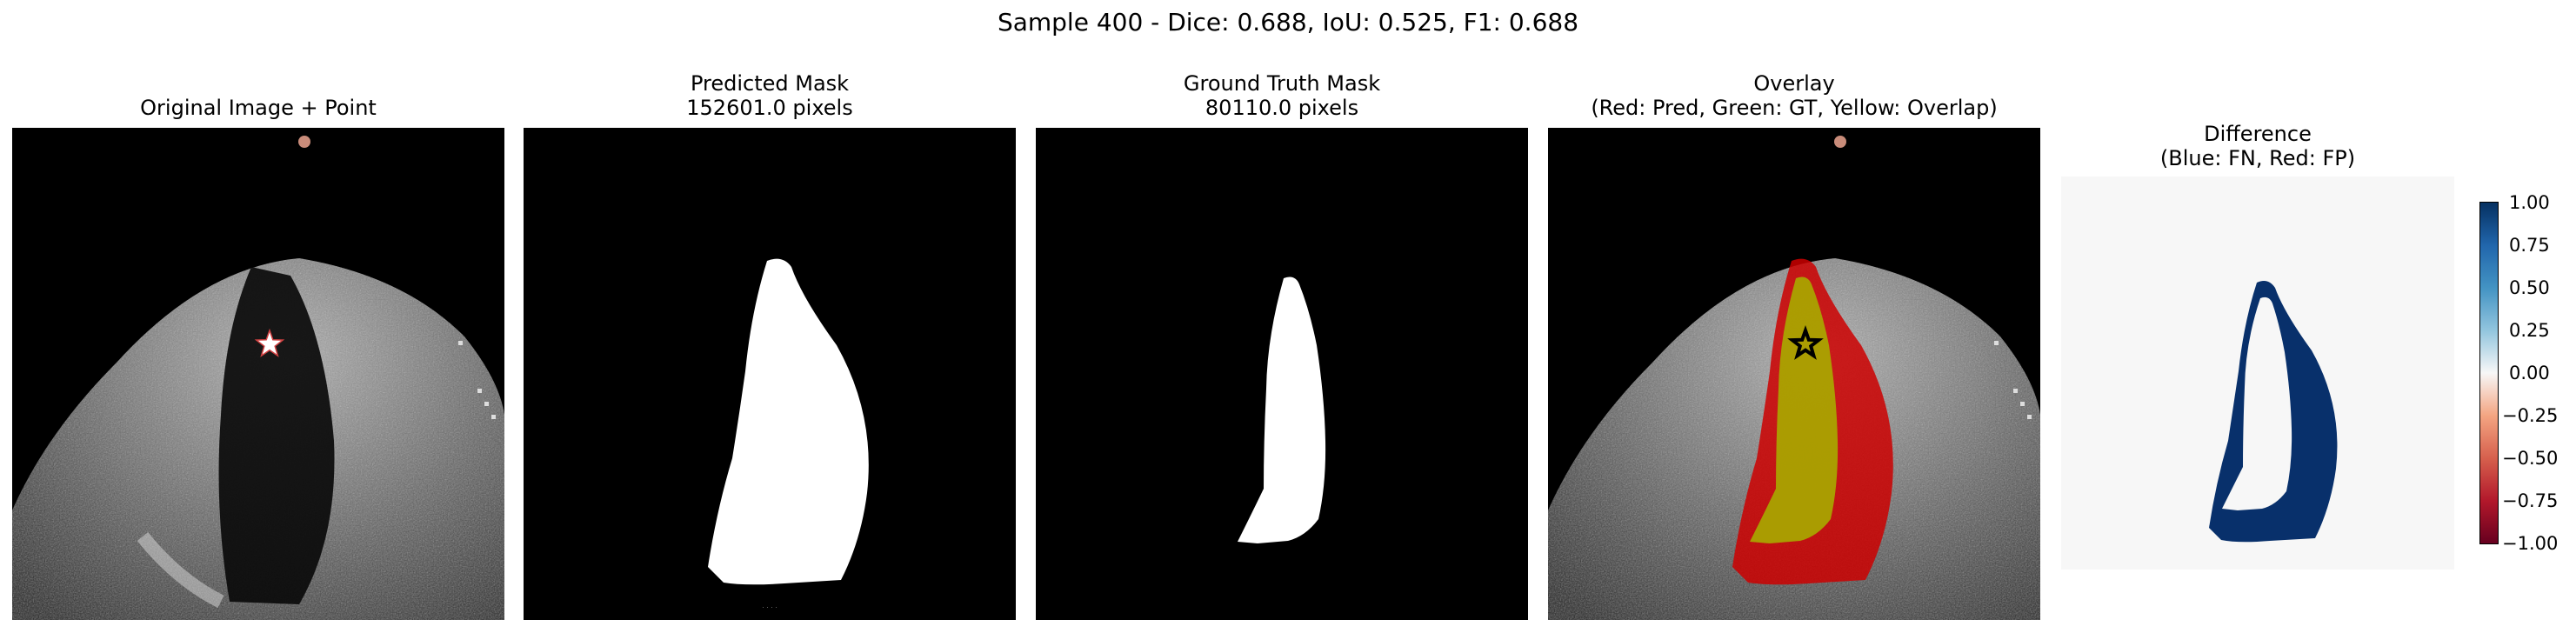 The width and height of the screenshot is (2576, 633). I want to click on colorbar-tick-1: 1.00, so click(2530, 202).